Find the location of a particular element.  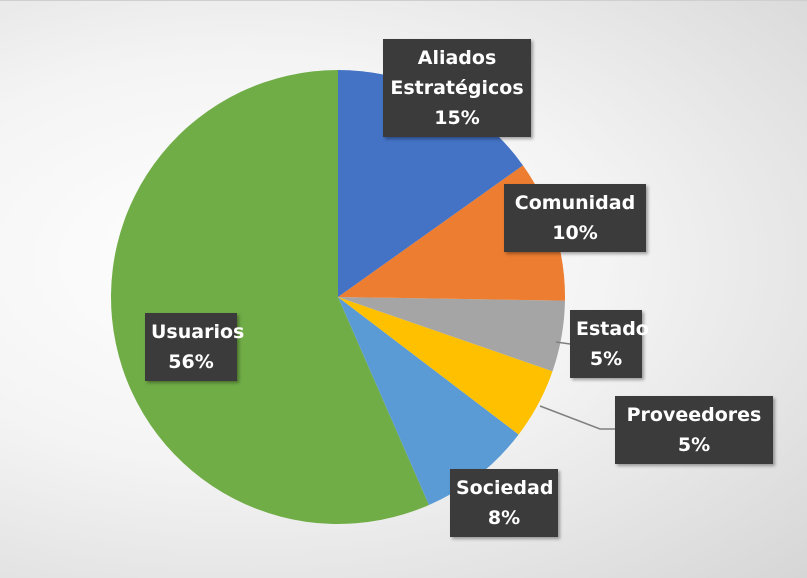

label-name: Usuarios is located at coordinates (198, 332).